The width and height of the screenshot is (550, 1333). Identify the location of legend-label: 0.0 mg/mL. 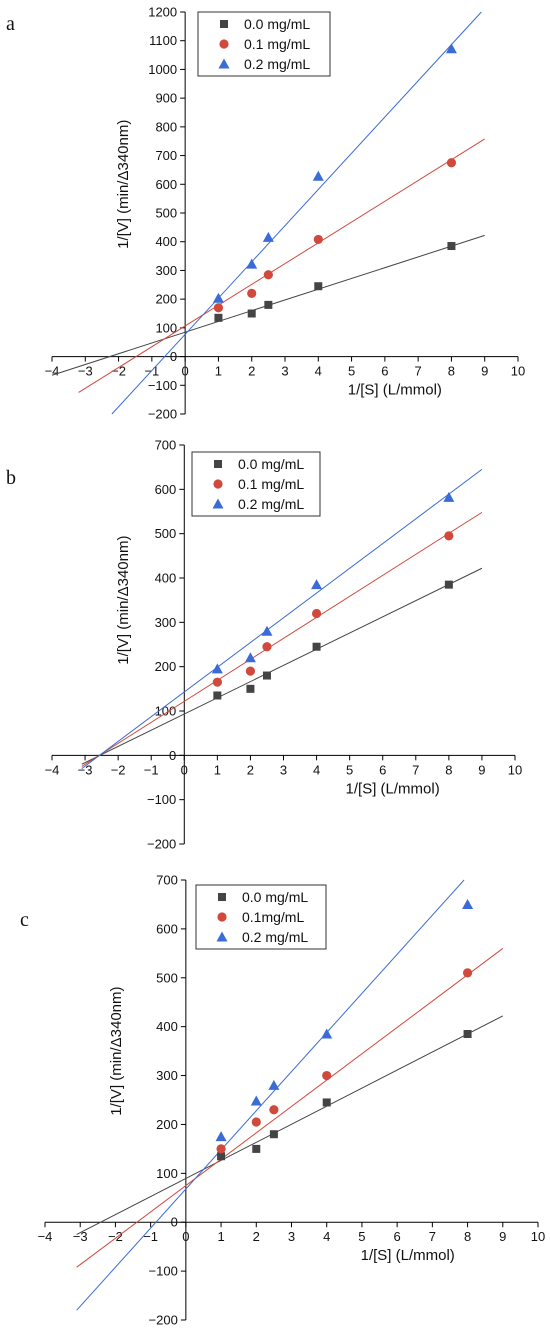
(277, 24).